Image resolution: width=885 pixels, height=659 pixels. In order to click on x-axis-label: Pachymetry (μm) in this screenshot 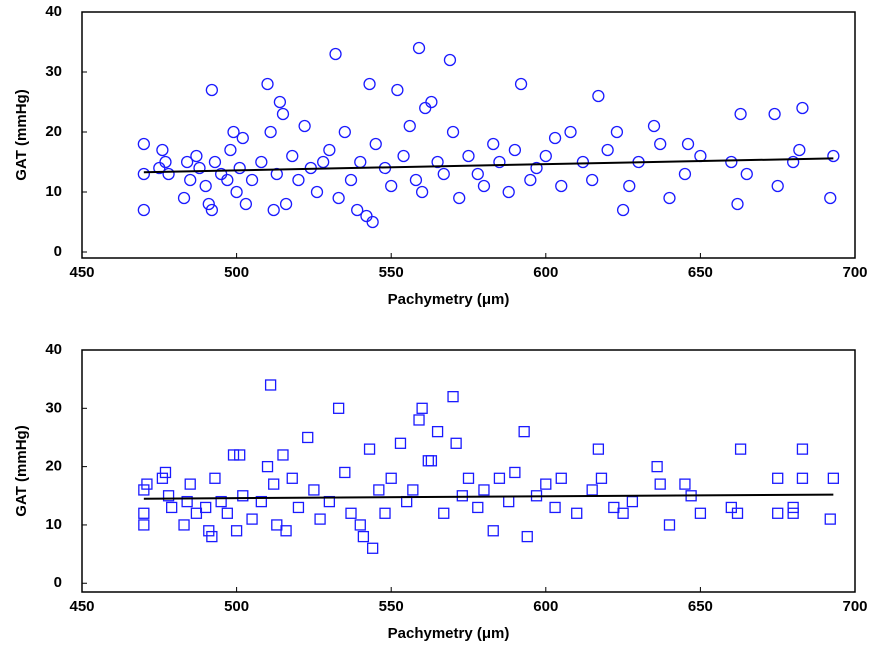, I will do `click(449, 633)`.